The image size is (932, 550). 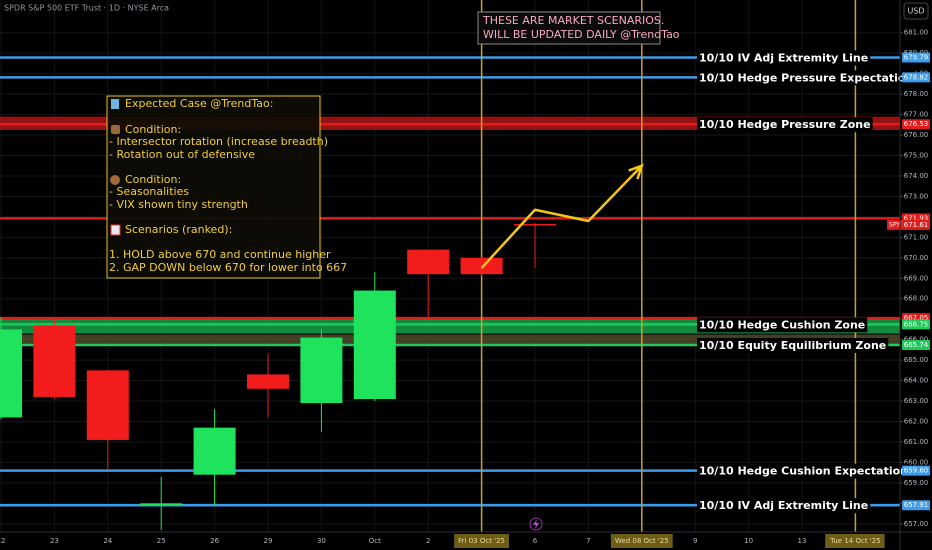 I want to click on last-price-tag, so click(x=916, y=224).